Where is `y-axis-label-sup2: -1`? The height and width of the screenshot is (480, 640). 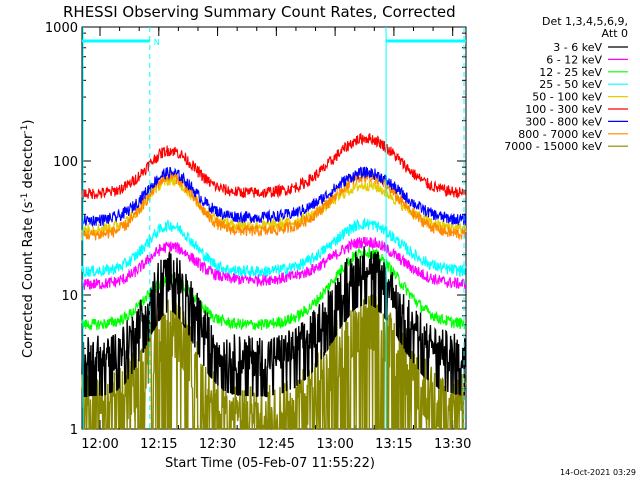
y-axis-label-sup2: -1 is located at coordinates (25, 129).